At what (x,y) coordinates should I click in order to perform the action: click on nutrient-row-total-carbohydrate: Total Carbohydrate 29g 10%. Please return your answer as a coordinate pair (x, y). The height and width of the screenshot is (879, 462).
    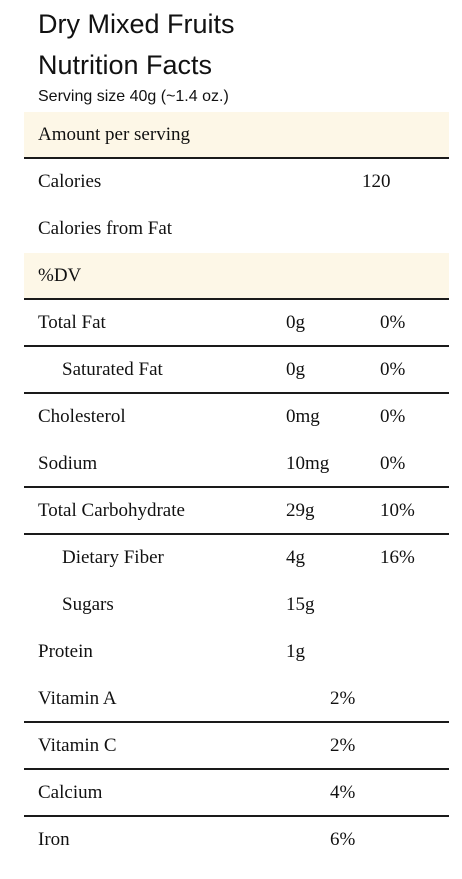
    Looking at the image, I should click on (236, 511).